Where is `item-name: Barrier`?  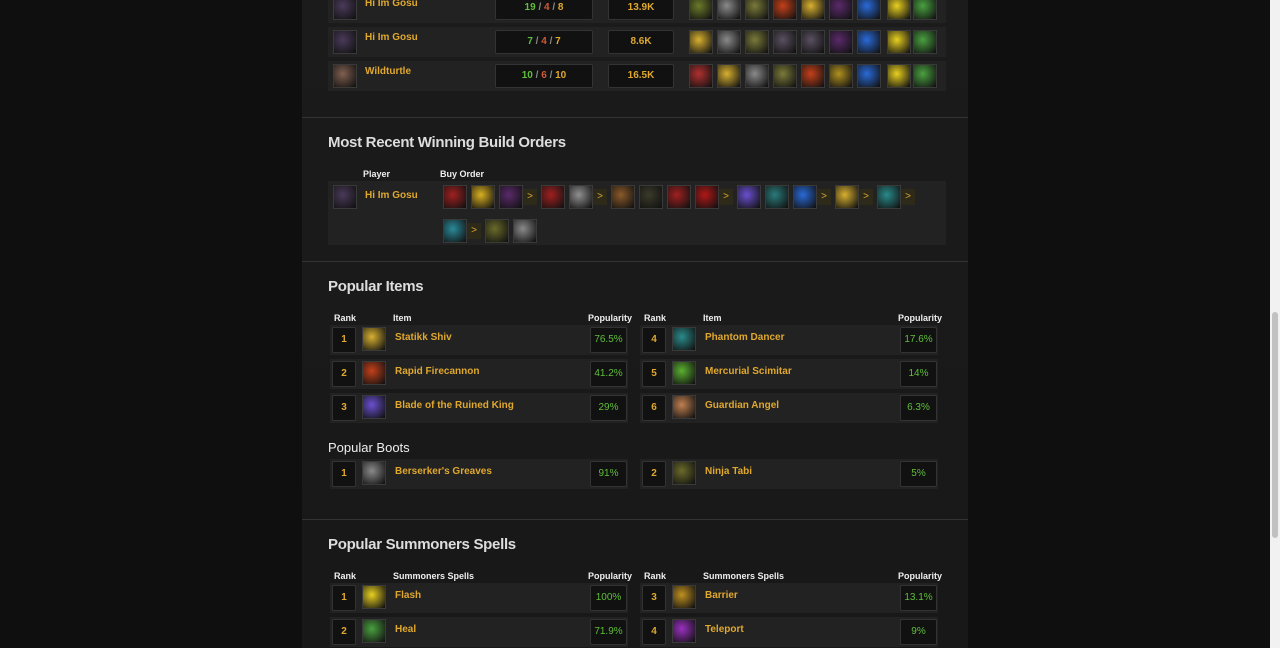
item-name: Barrier is located at coordinates (721, 595).